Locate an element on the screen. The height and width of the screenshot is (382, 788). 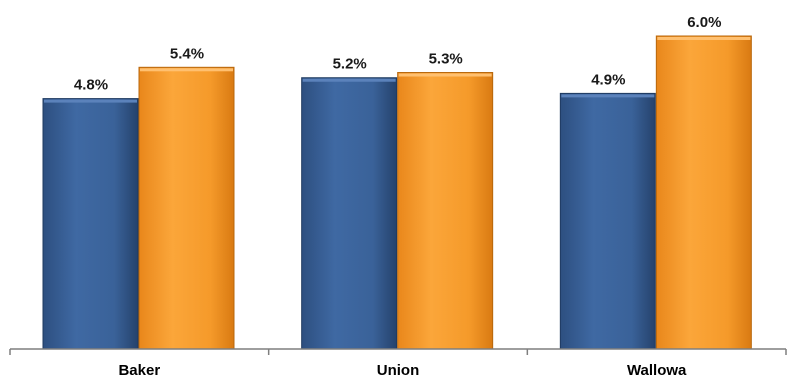
data-label-baker-series-2: 5.4% is located at coordinates (187, 53).